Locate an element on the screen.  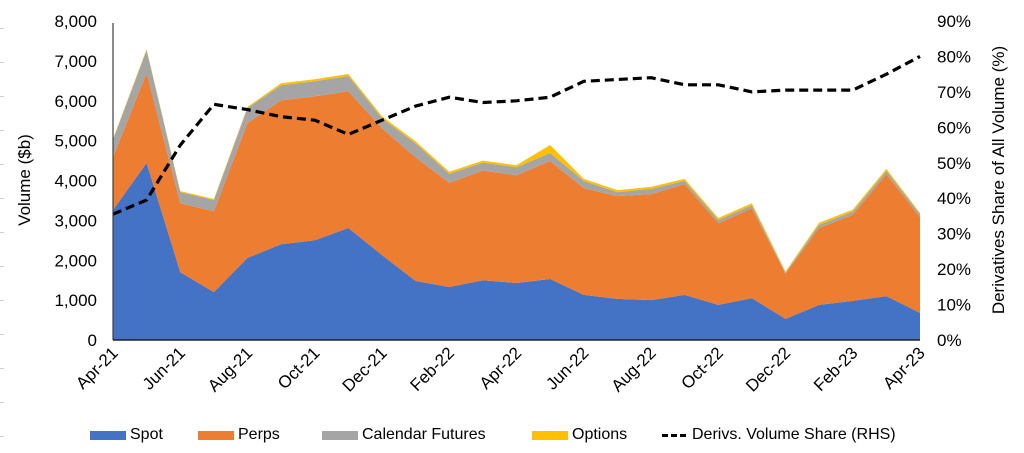
right-axis-ticks: 0% 10% 20% 30% 40% 50% 60% 70% 80% 90% is located at coordinates (954, 181).